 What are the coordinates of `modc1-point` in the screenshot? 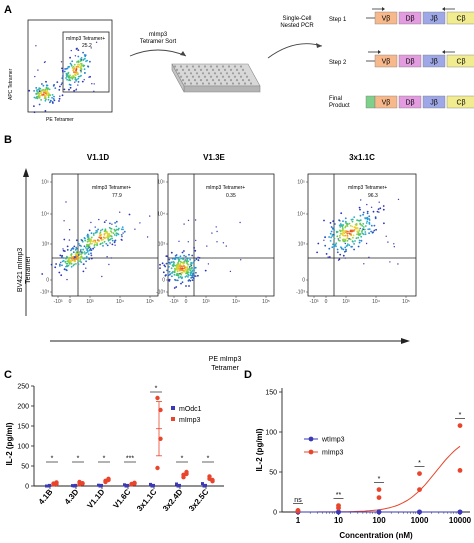 It's located at (75, 485).